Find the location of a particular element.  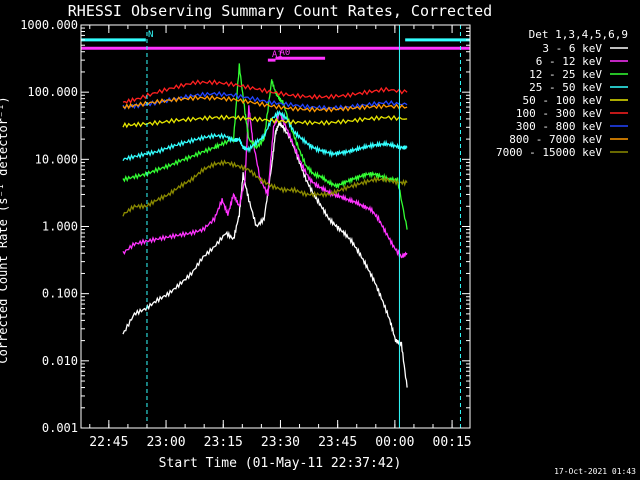

footer-timestamp: 17-Oct-2021 01:43 is located at coordinates (595, 471).